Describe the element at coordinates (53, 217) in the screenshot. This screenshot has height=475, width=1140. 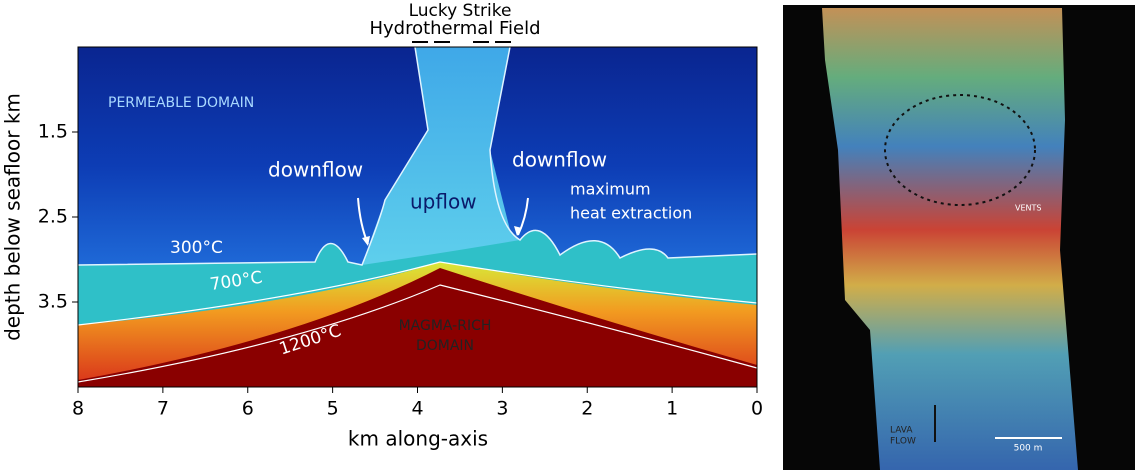
I see `y-tick-label: 2.5` at that location.